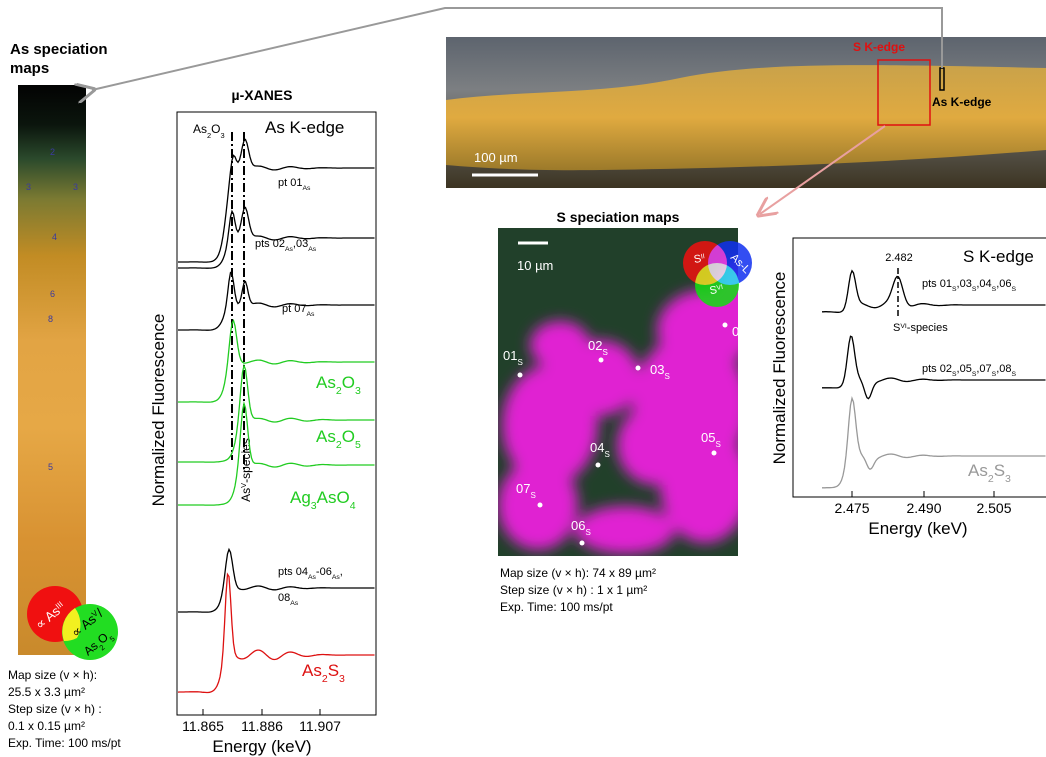  Describe the element at coordinates (338, 385) in the screenshot. I see `curve-label: As2O3` at that location.